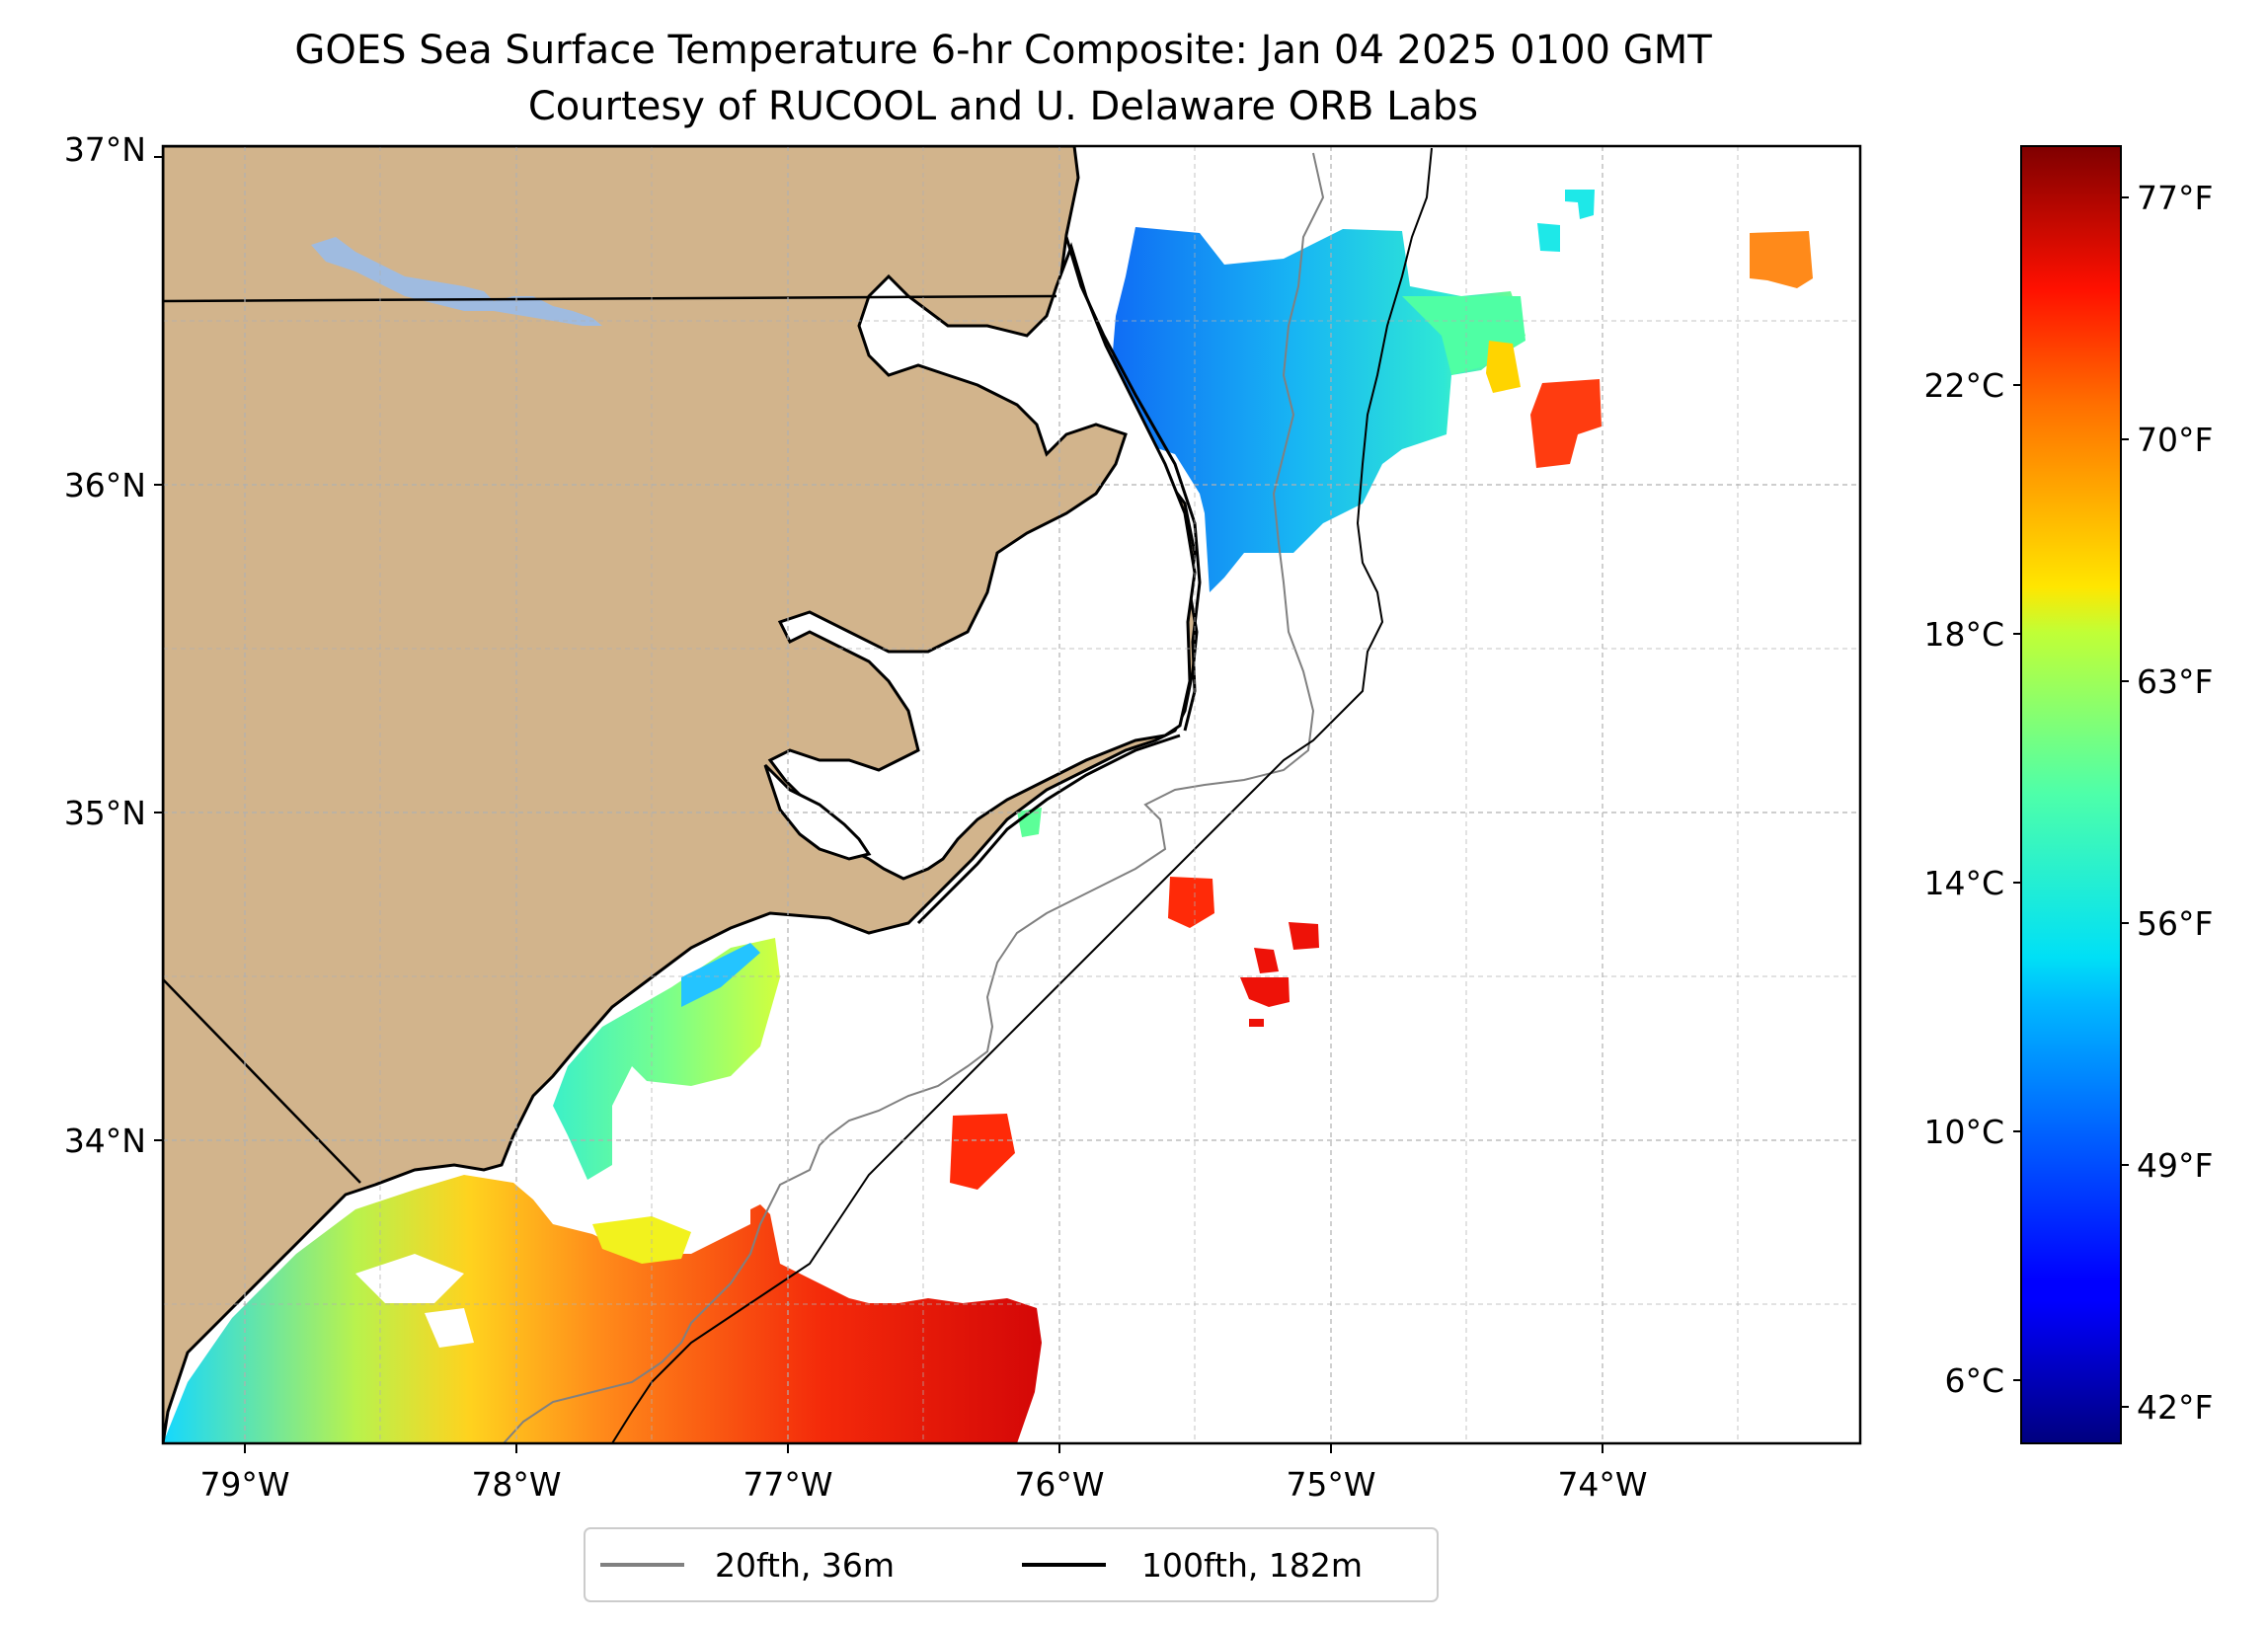 The image size is (2268, 1626). I want to click on longitude-axis, so click(923, 1448).